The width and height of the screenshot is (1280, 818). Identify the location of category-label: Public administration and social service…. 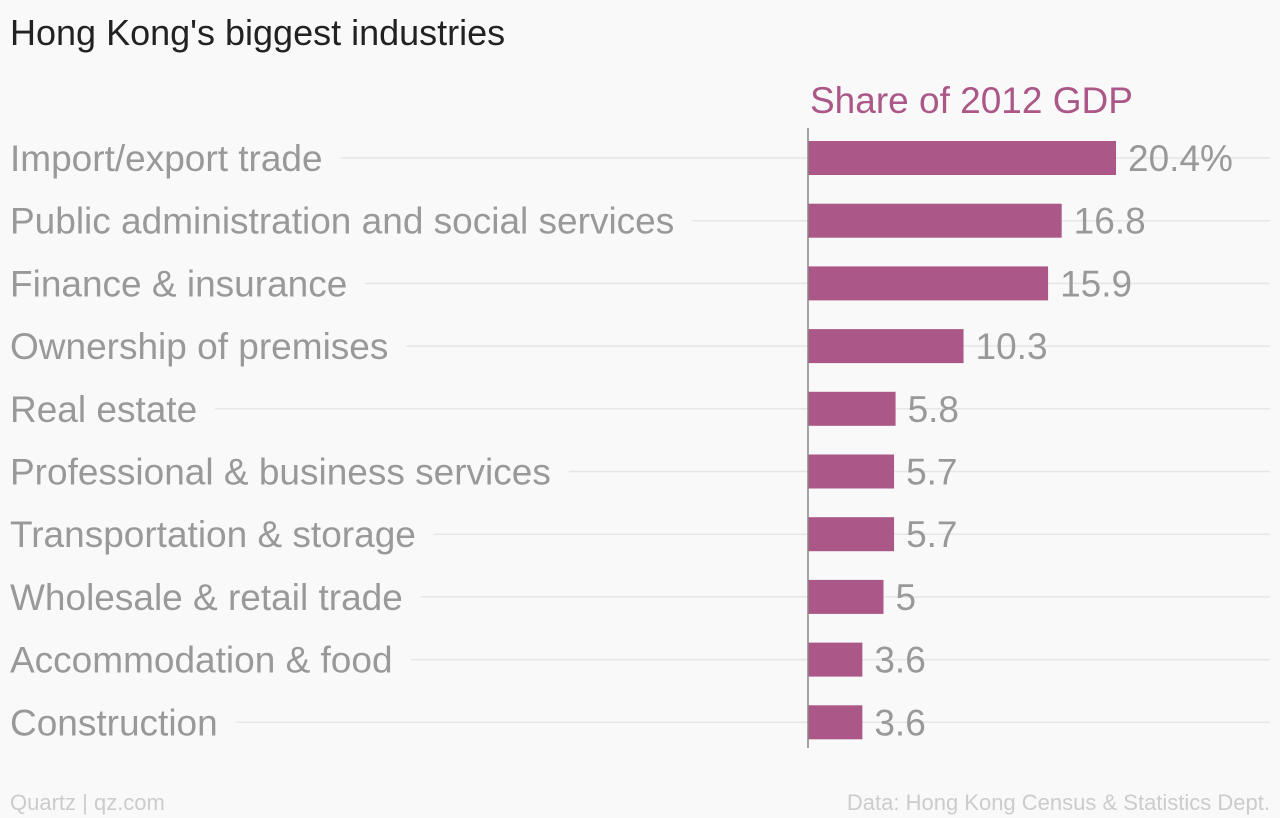
(342, 221).